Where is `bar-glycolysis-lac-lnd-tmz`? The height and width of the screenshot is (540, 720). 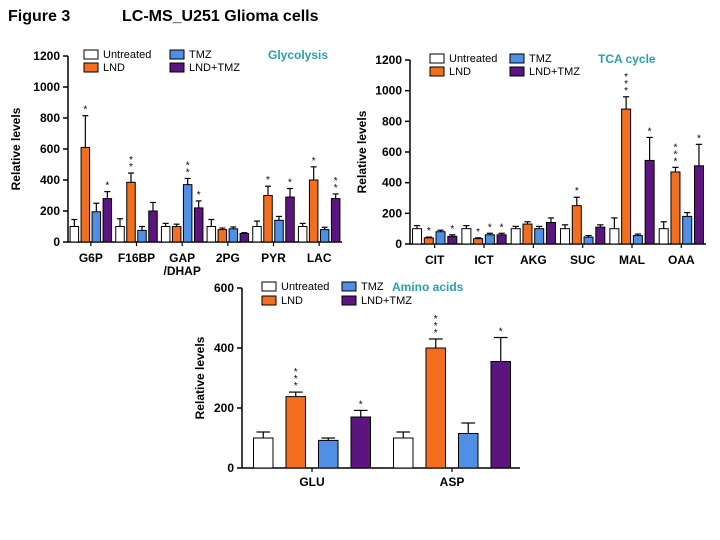
bar-glycolysis-lac-lnd-tmz is located at coordinates (335, 220).